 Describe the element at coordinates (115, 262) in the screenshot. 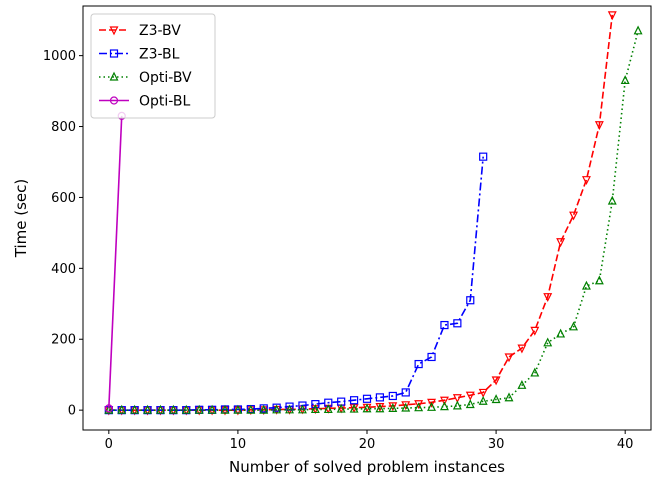

I see `series-line-opti-bl` at that location.